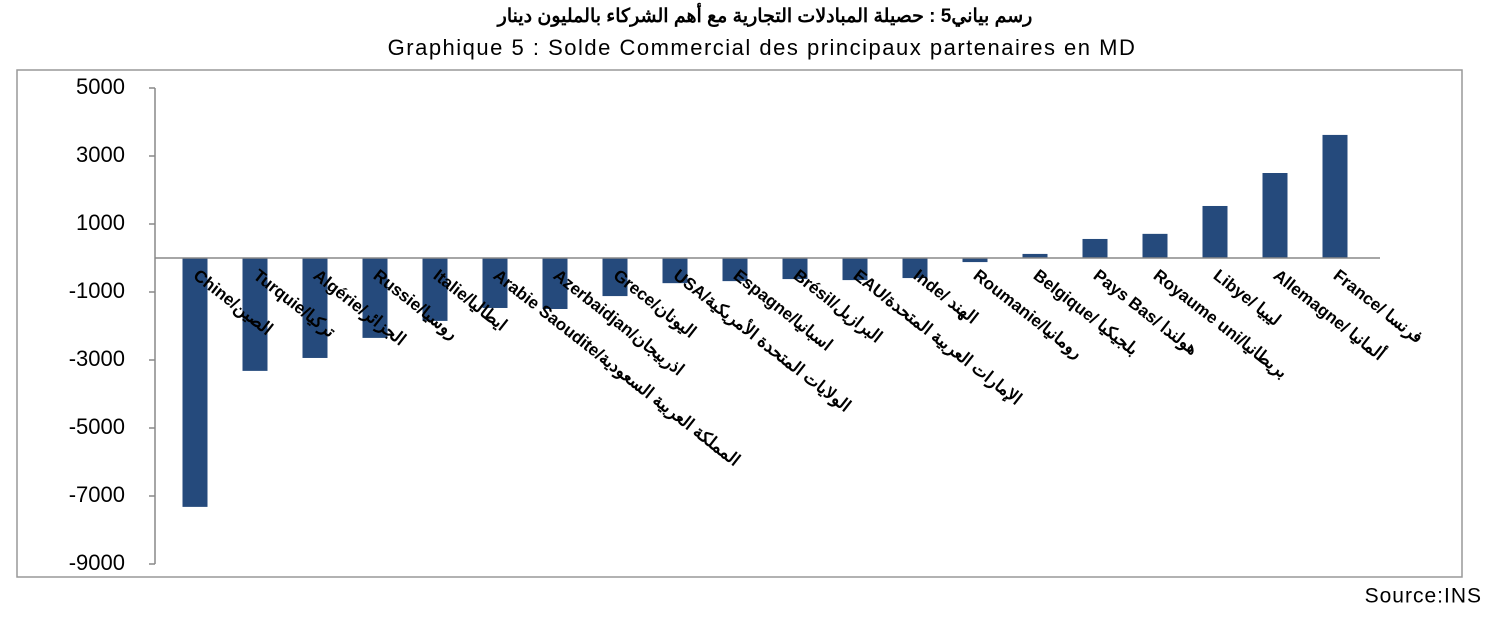  What do you see at coordinates (97, 426) in the screenshot?
I see `y-tick-label: -5000` at bounding box center [97, 426].